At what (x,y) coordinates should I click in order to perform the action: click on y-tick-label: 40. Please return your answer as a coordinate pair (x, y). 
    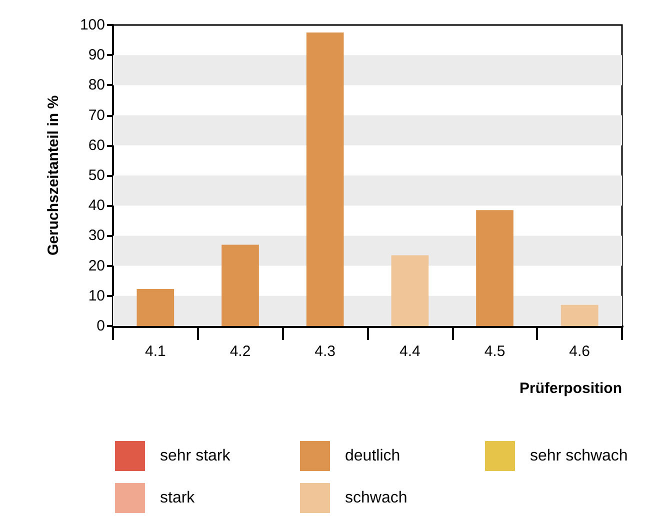
    Looking at the image, I should click on (96, 205).